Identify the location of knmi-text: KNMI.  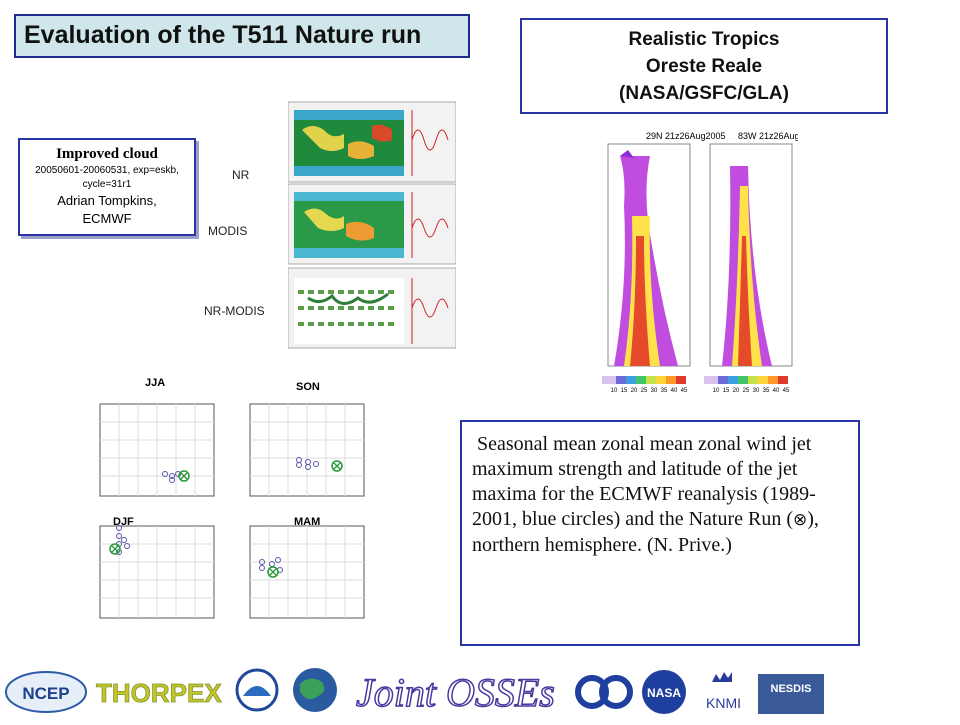
(723, 703).